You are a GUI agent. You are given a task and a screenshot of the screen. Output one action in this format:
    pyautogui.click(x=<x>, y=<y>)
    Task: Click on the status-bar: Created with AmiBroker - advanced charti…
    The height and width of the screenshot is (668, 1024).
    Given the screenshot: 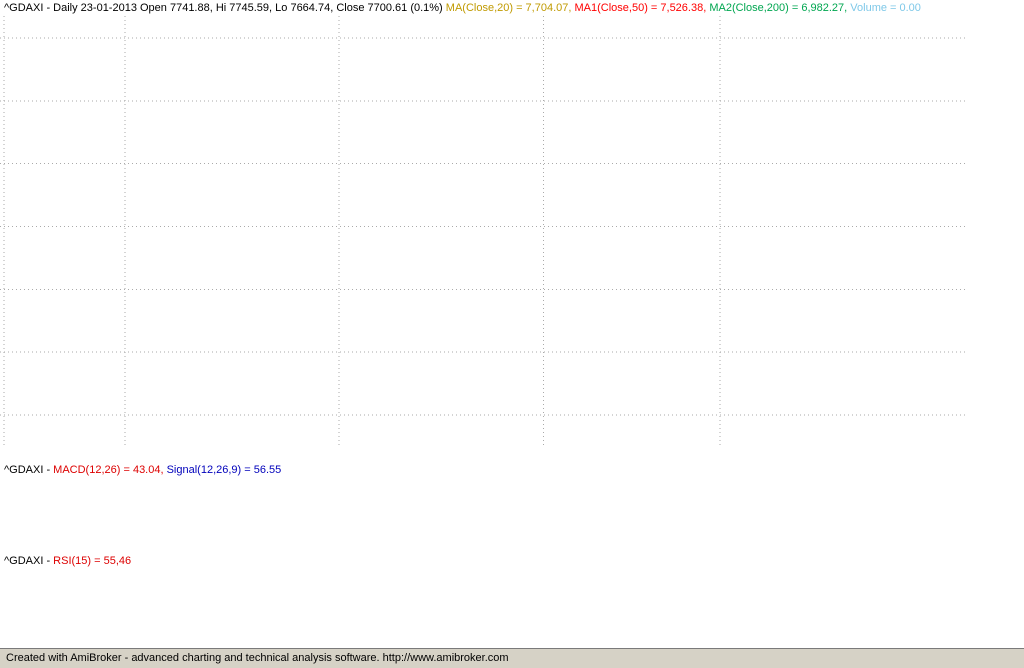 What is the action you would take?
    pyautogui.click(x=512, y=658)
    